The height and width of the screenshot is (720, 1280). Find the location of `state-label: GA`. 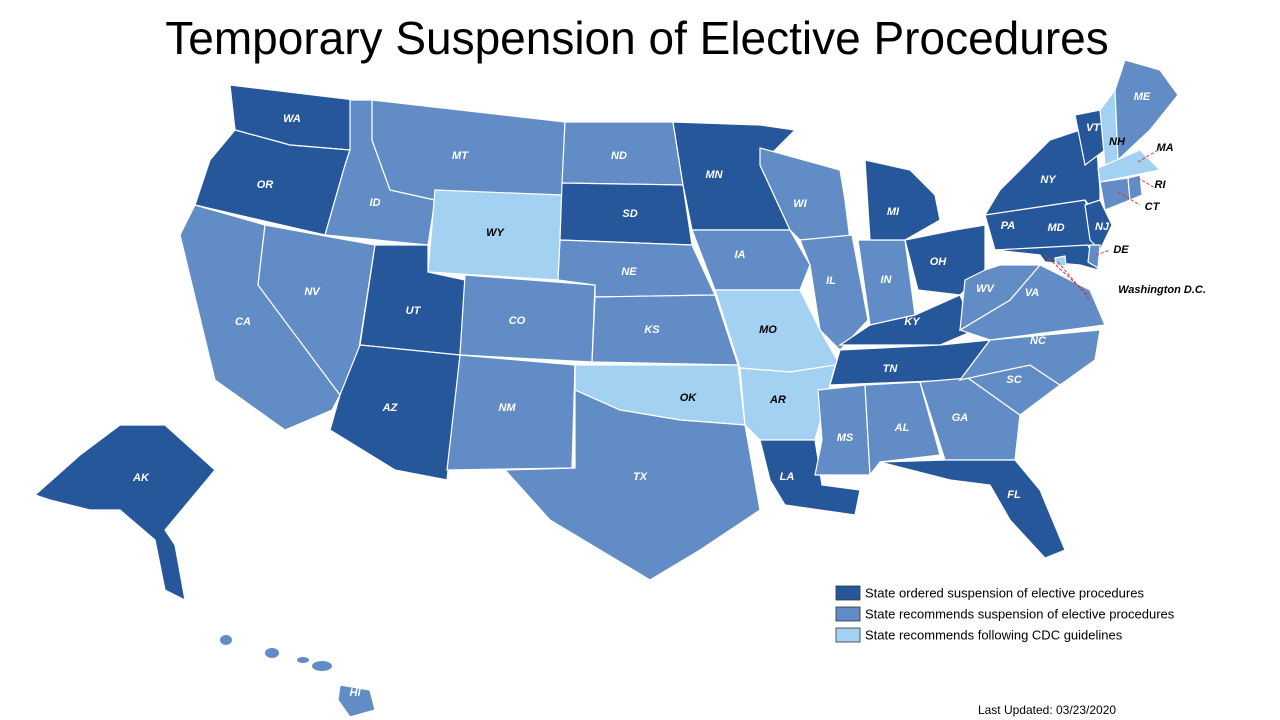

state-label: GA is located at coordinates (960, 418).